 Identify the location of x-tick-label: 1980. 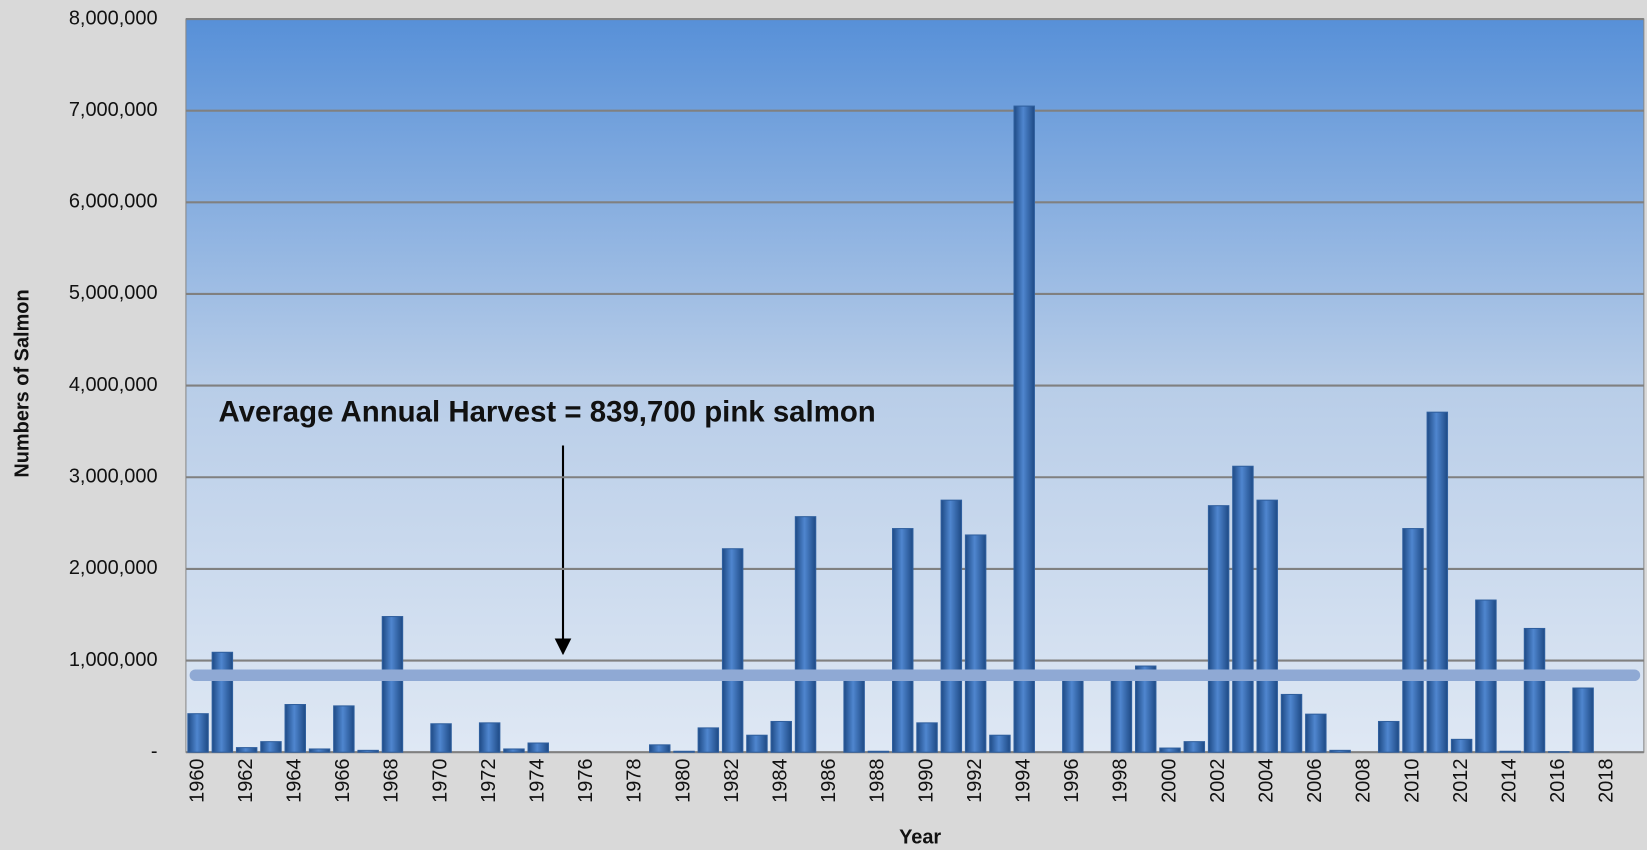
(683, 780).